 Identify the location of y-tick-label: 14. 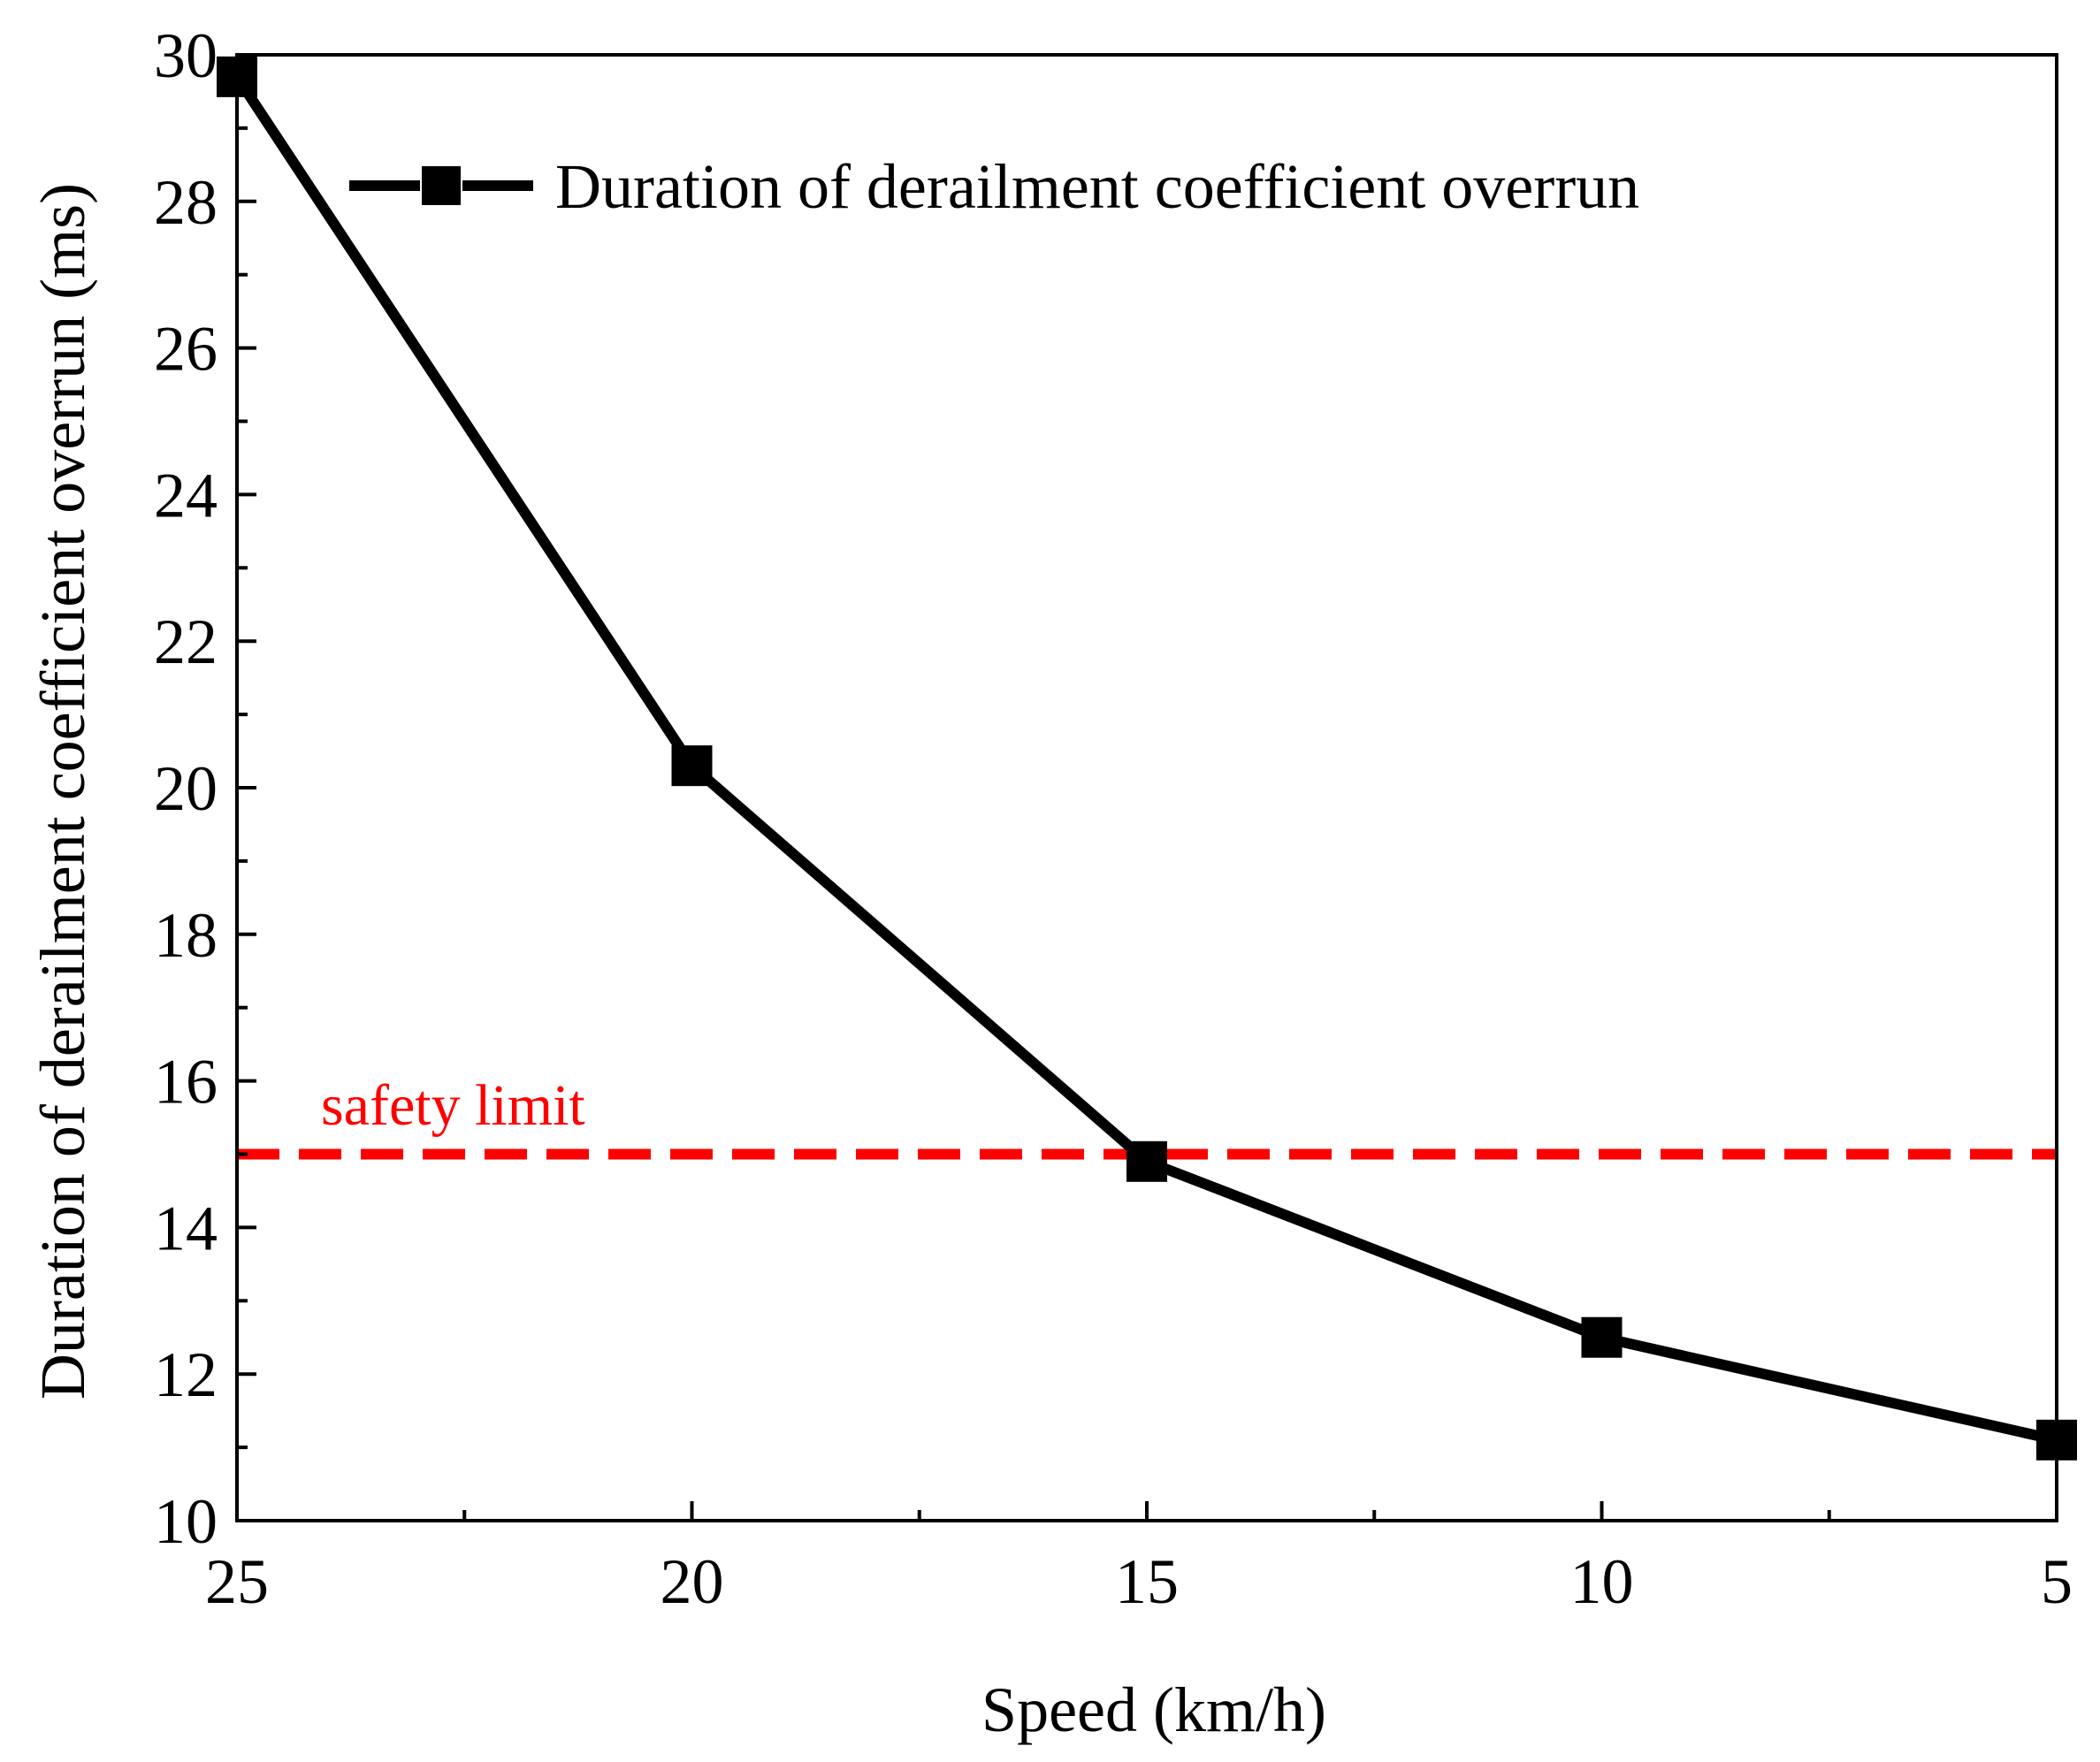
(186, 1228).